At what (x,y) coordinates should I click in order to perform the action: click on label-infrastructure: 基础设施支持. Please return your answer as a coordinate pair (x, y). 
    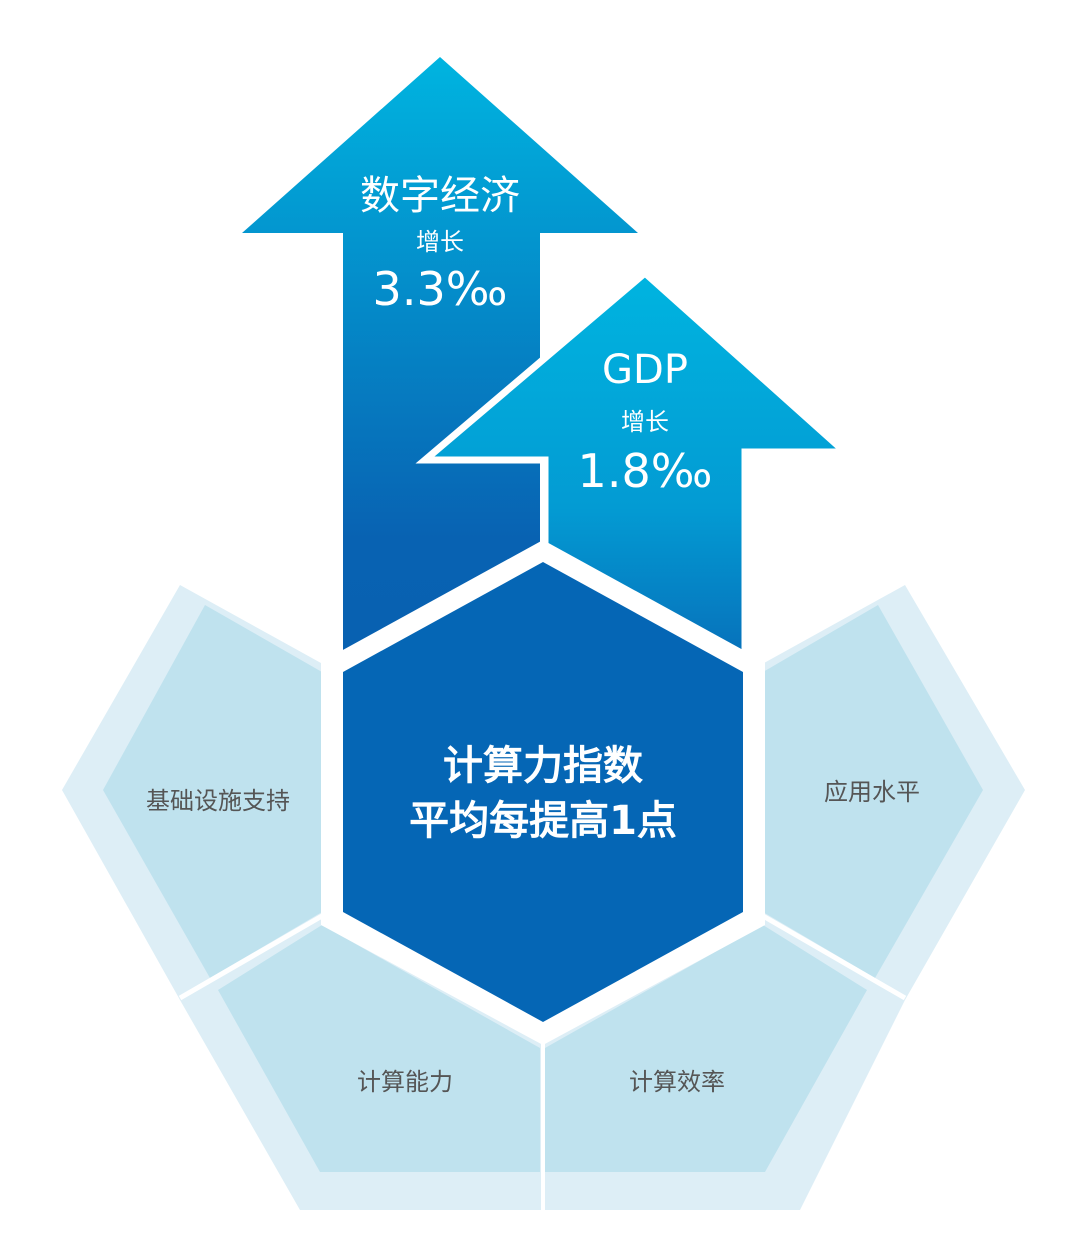
    Looking at the image, I should click on (218, 801).